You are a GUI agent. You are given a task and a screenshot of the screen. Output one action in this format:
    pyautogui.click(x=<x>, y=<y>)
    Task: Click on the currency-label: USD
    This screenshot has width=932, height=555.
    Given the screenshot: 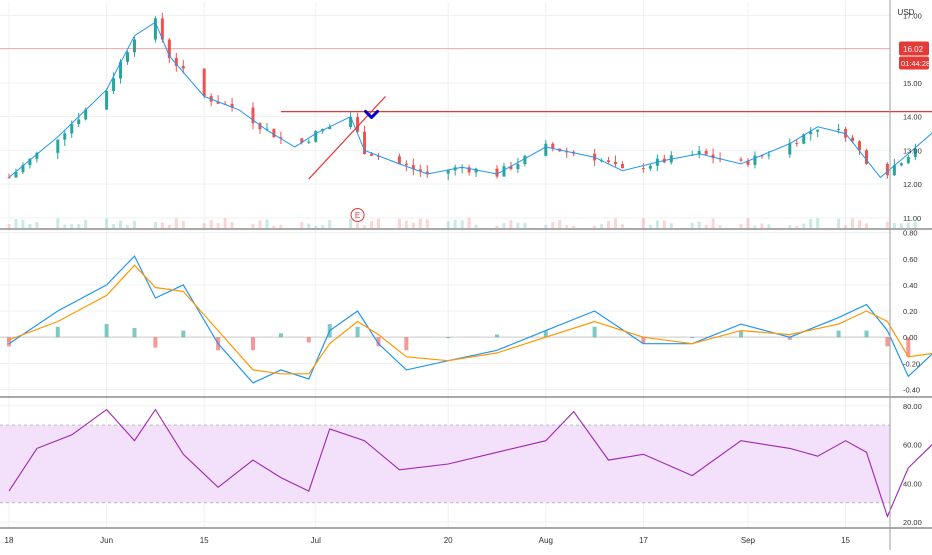 What is the action you would take?
    pyautogui.click(x=906, y=12)
    